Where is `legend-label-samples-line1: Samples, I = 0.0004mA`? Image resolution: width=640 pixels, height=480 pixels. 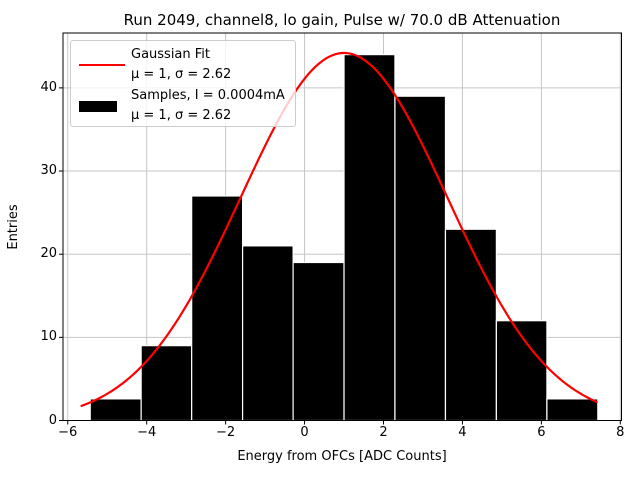
legend-label-samples-line1: Samples, I = 0.0004mA is located at coordinates (208, 95).